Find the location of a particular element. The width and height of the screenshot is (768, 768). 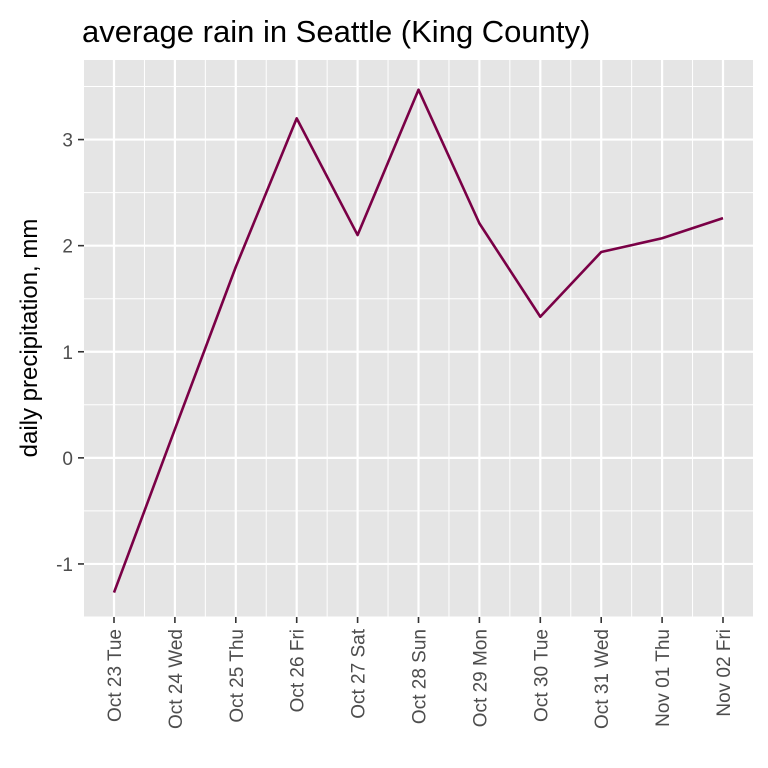

x-tick-label: Oct 30 Tue is located at coordinates (541, 675).